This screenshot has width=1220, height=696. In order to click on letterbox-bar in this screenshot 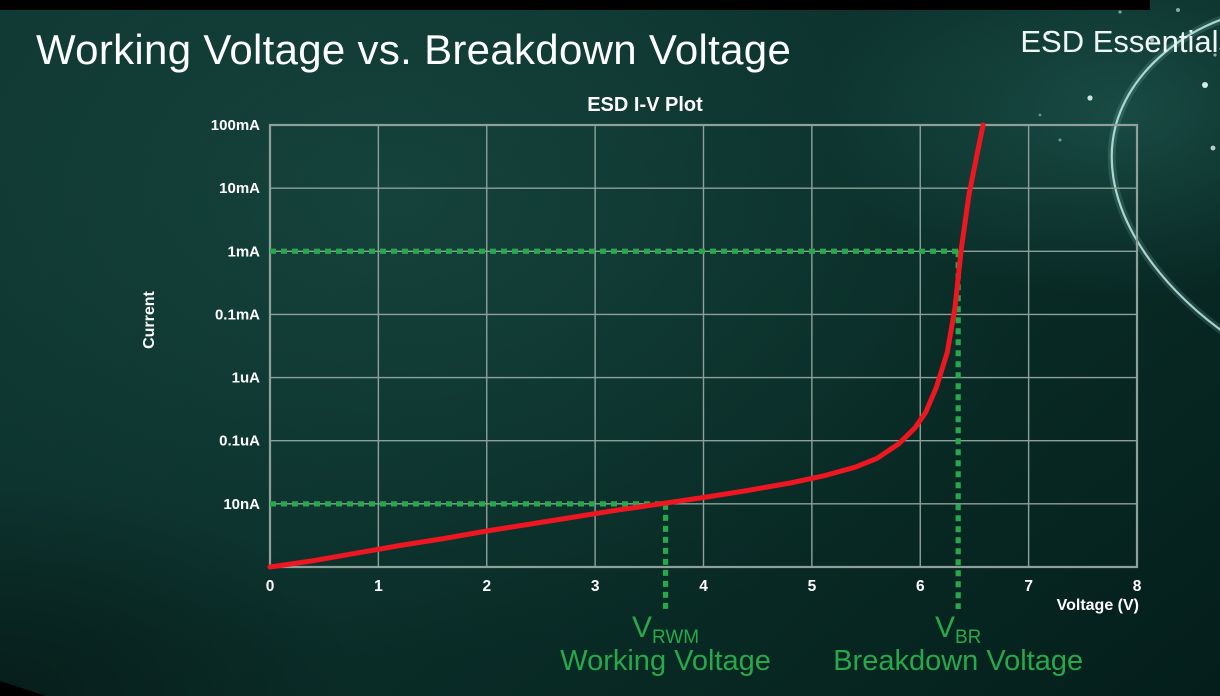, I will do `click(575, 5)`.